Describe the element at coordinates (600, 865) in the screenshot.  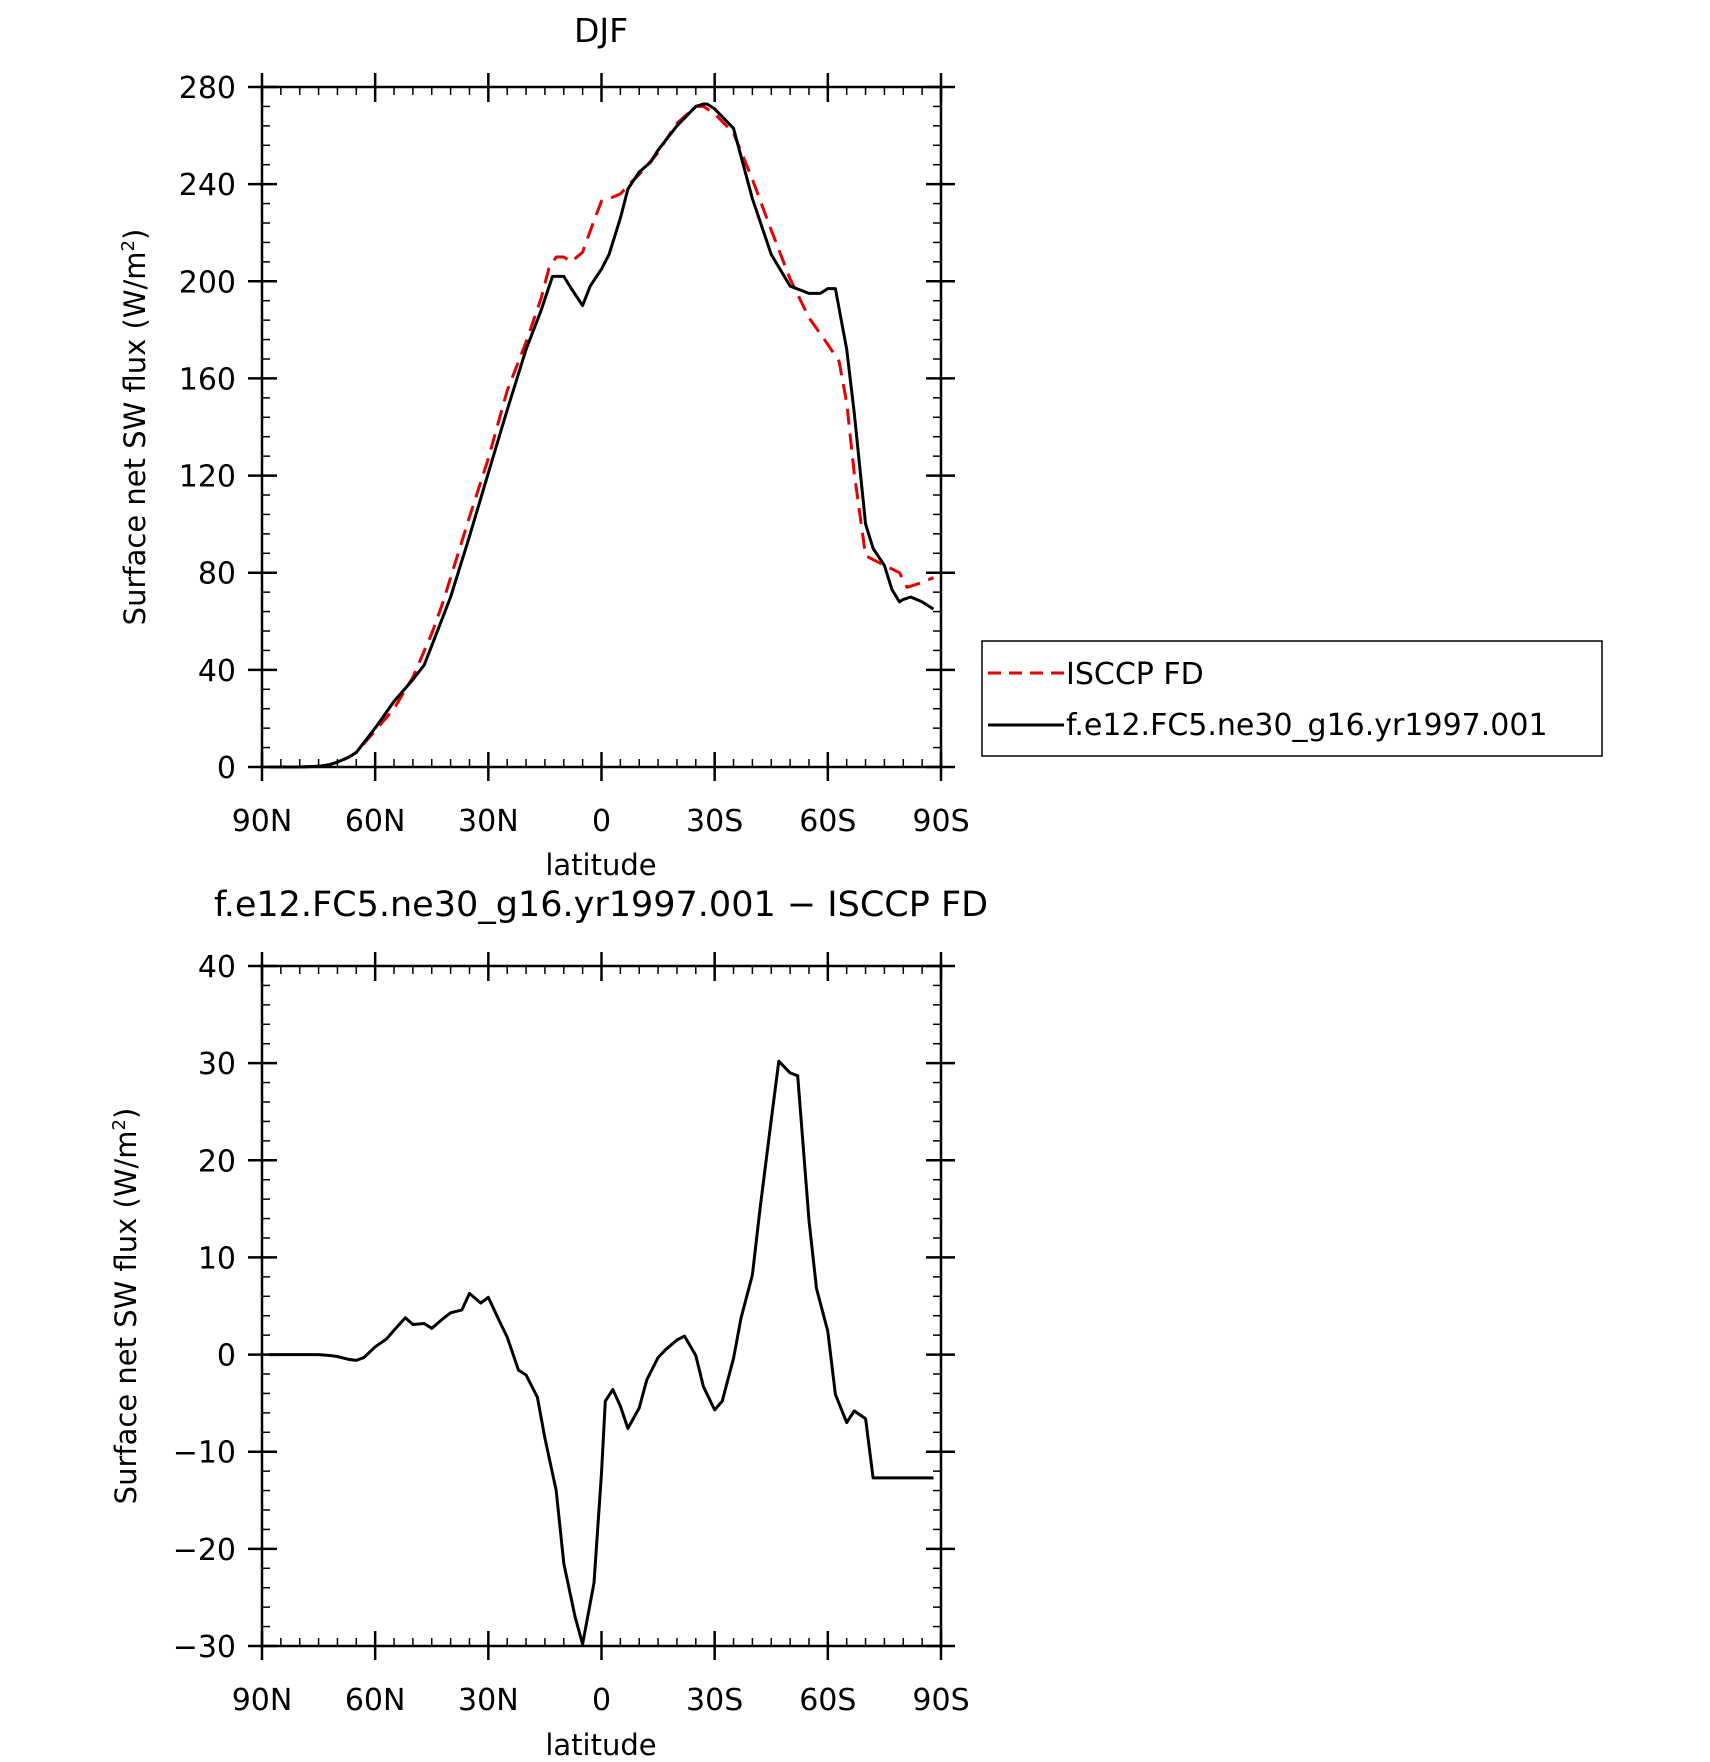
I see `top-x-axis-label: latitude` at that location.